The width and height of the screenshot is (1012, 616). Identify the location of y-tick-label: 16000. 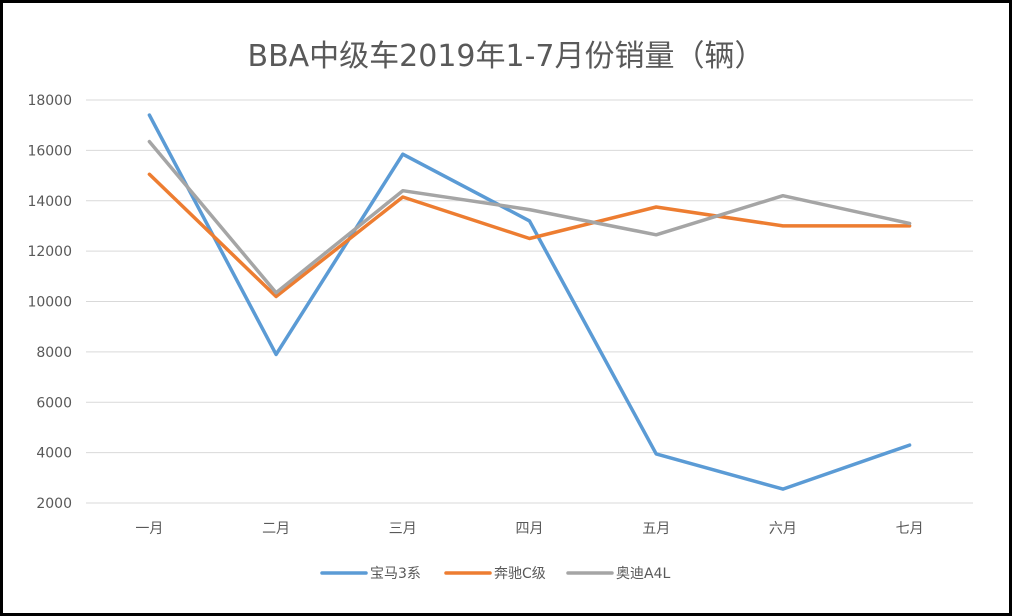
(49, 151).